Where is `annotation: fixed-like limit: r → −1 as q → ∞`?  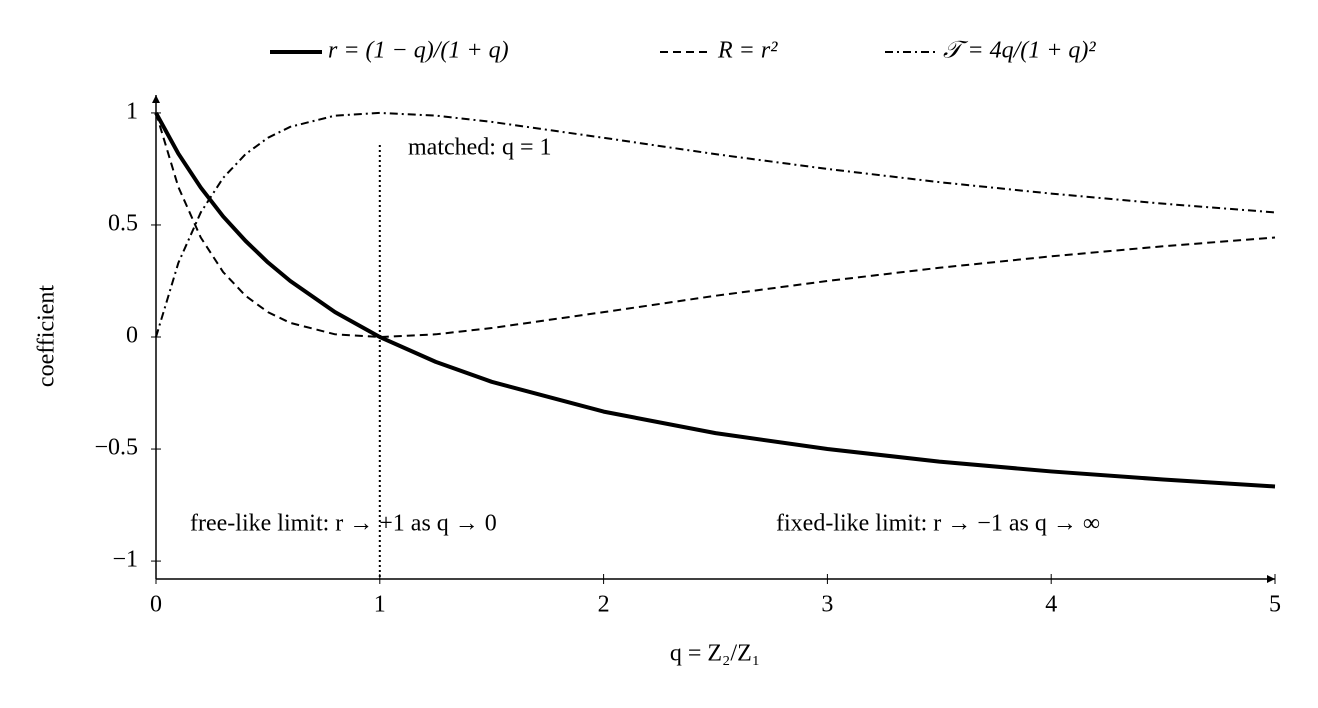
annotation: fixed-like limit: r → −1 as q → ∞ is located at coordinates (938, 524).